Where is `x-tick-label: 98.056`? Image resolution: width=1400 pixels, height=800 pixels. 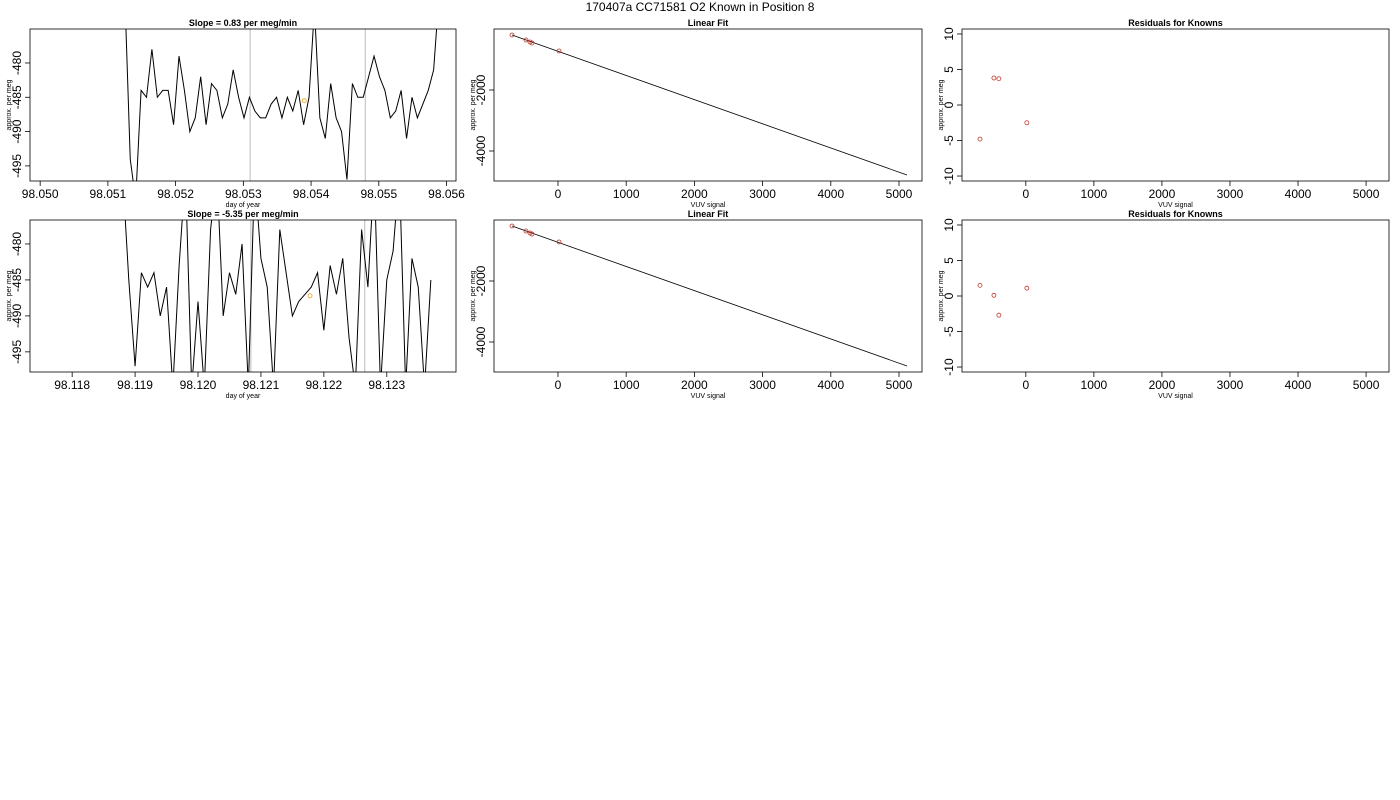
x-tick-label: 98.056 is located at coordinates (446, 194).